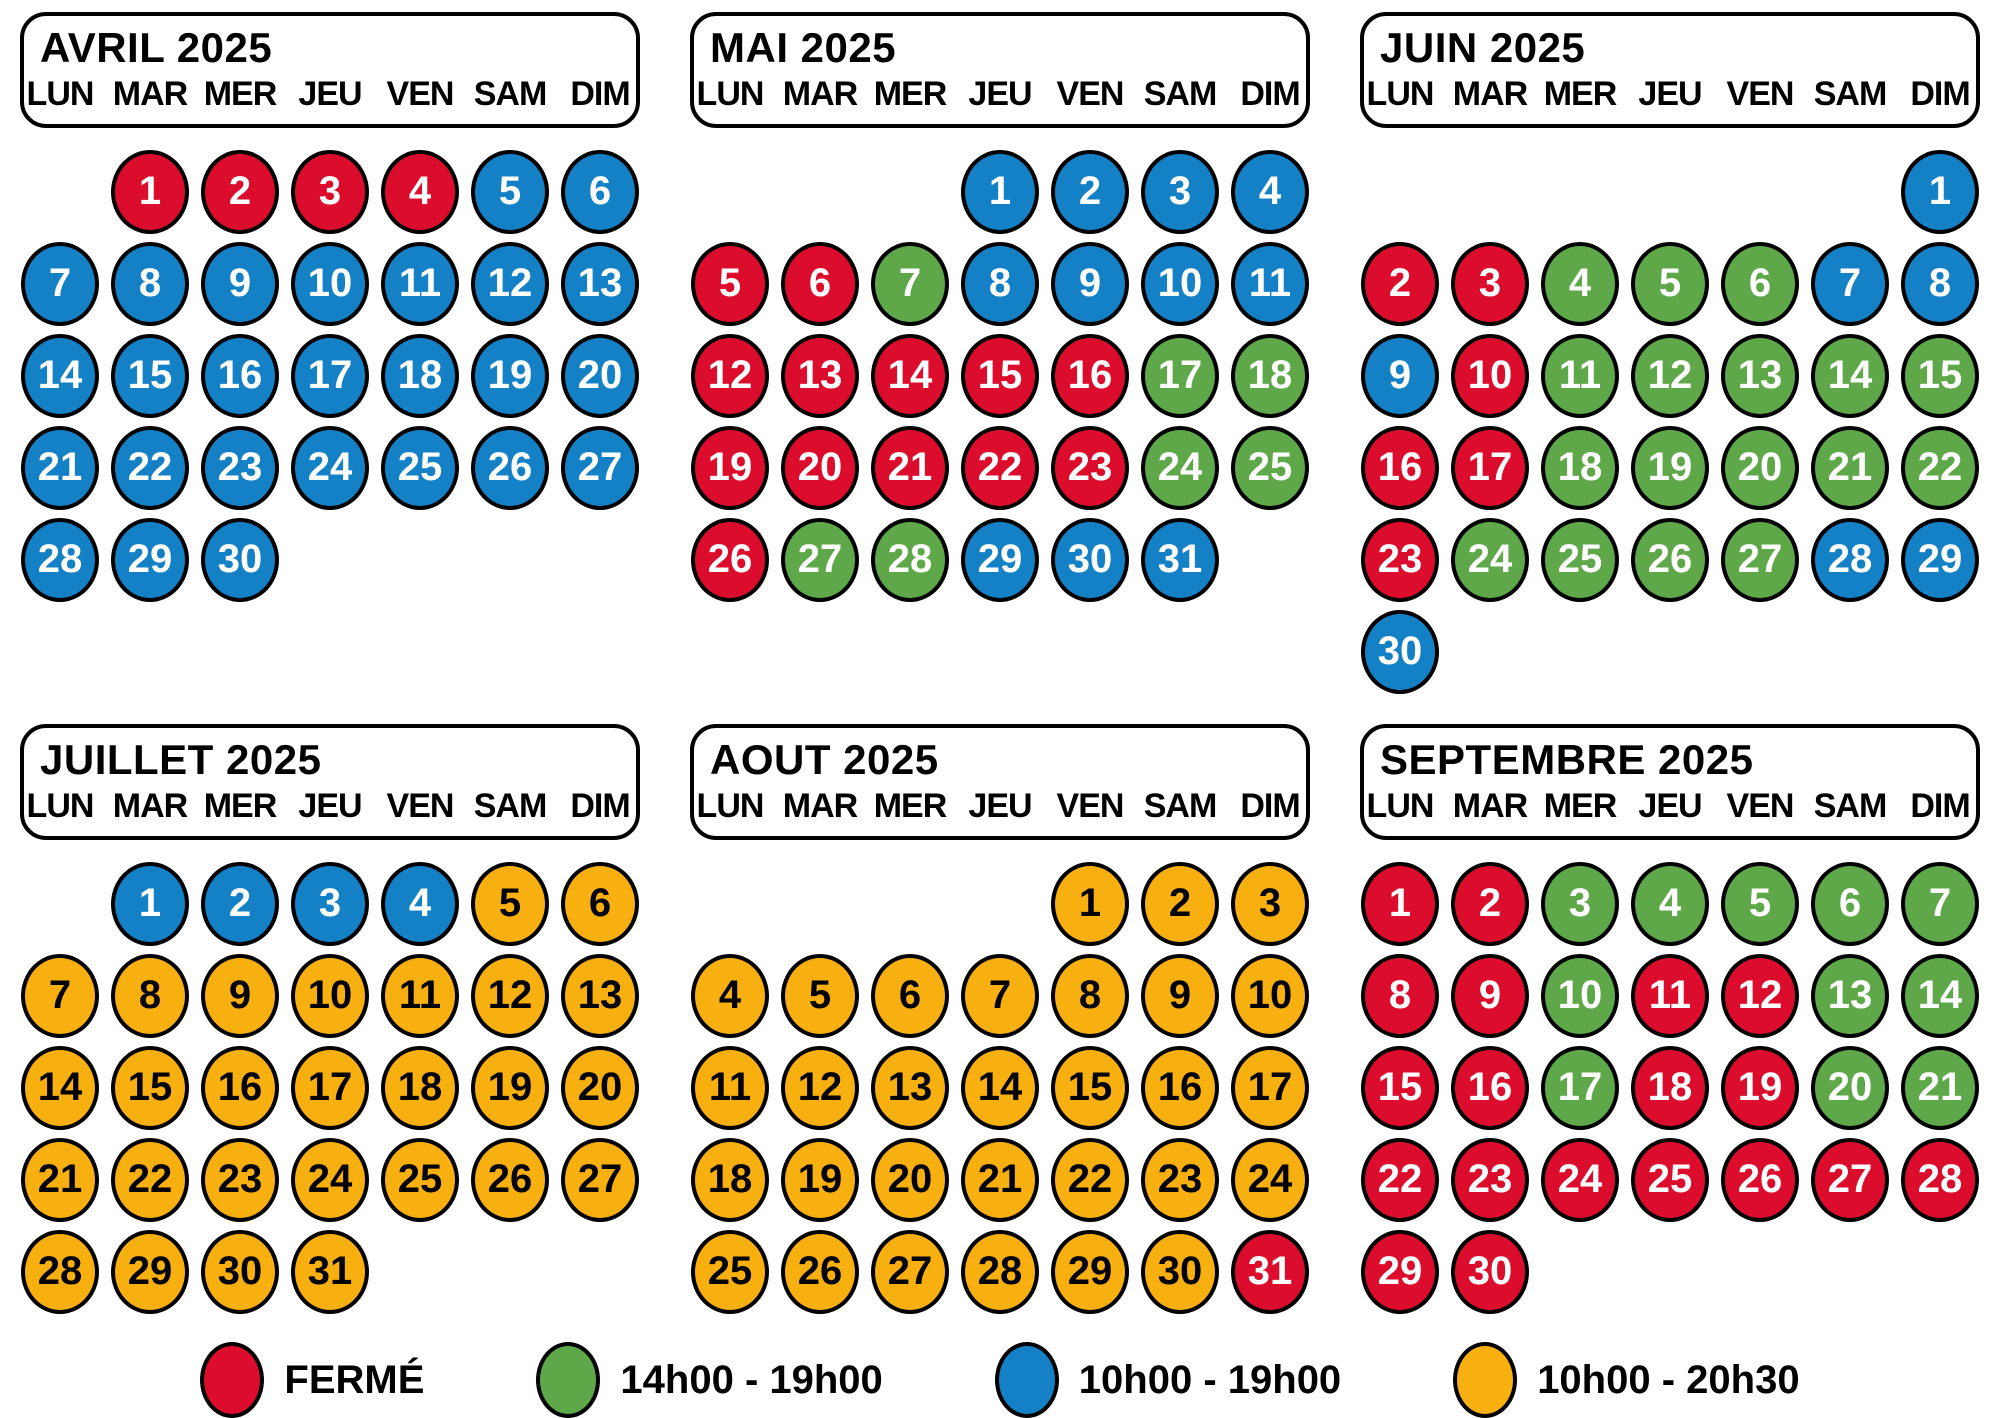  I want to click on day-septembre-6: 6, so click(1850, 904).